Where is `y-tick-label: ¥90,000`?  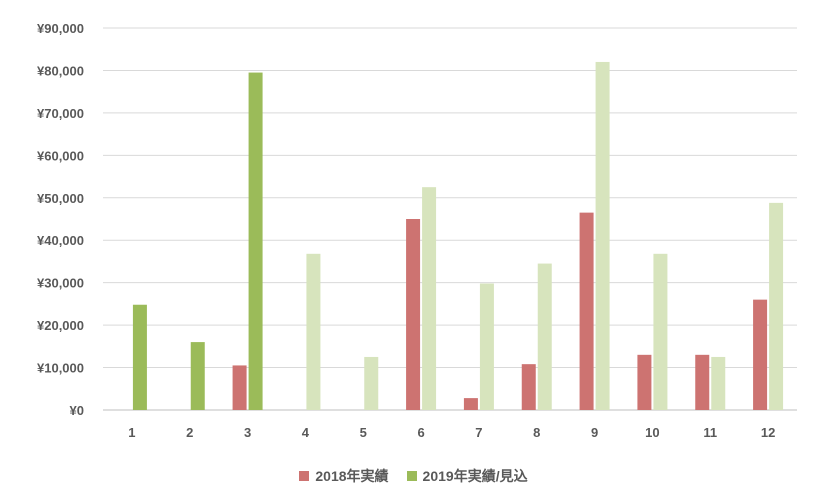 y-tick-label: ¥90,000 is located at coordinates (60, 28).